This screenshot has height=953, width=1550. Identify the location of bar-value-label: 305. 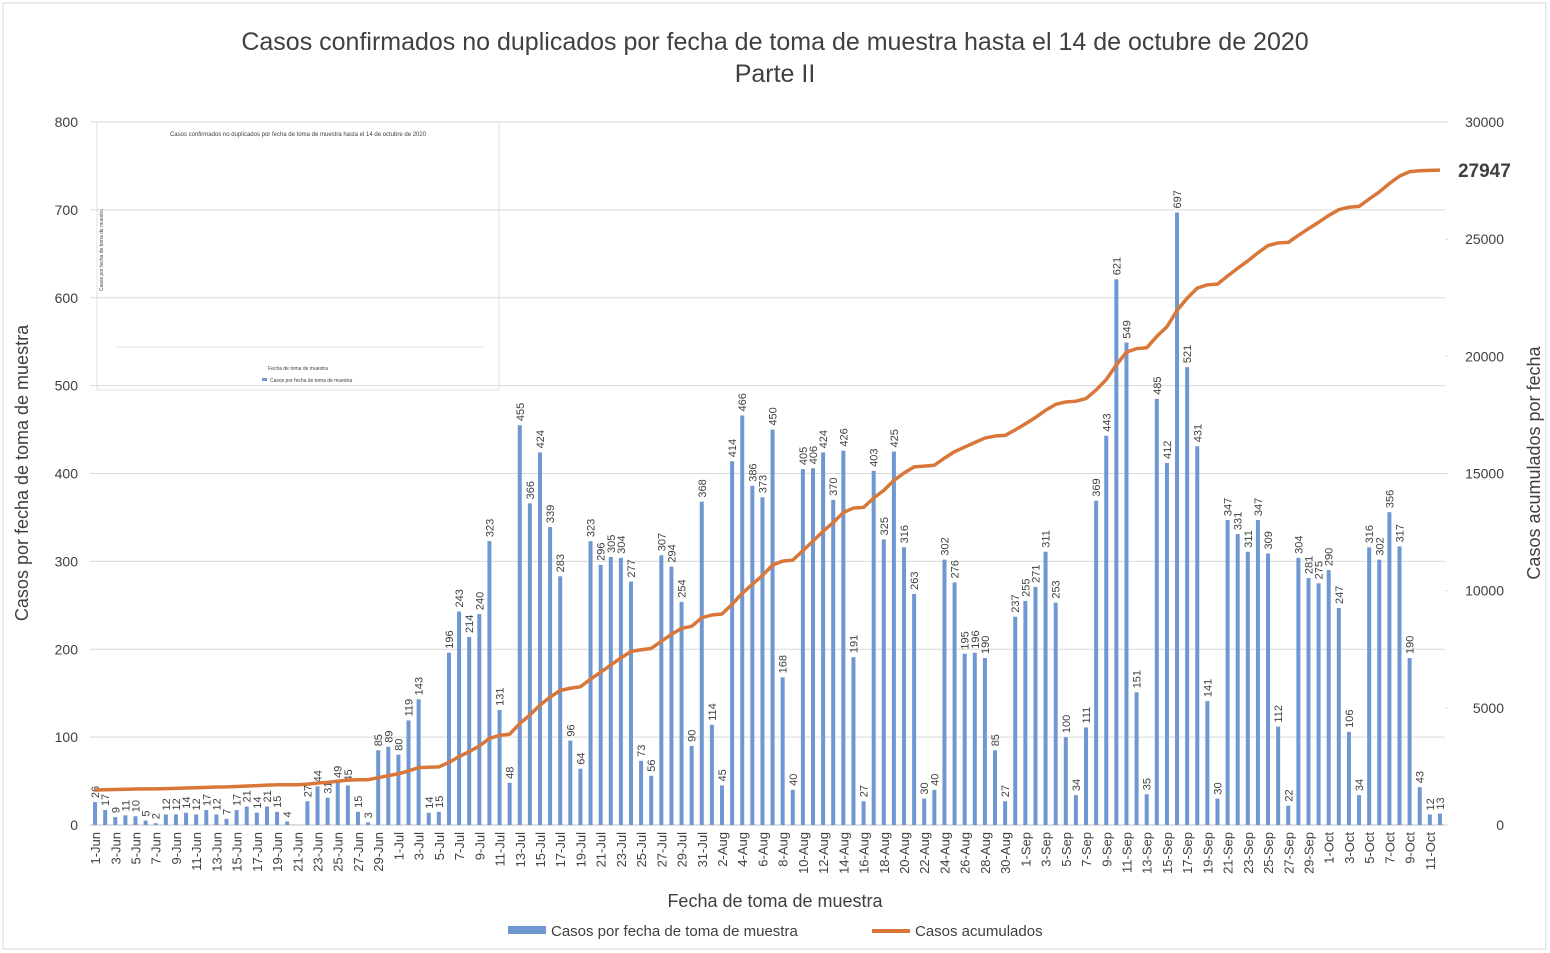
(612, 544).